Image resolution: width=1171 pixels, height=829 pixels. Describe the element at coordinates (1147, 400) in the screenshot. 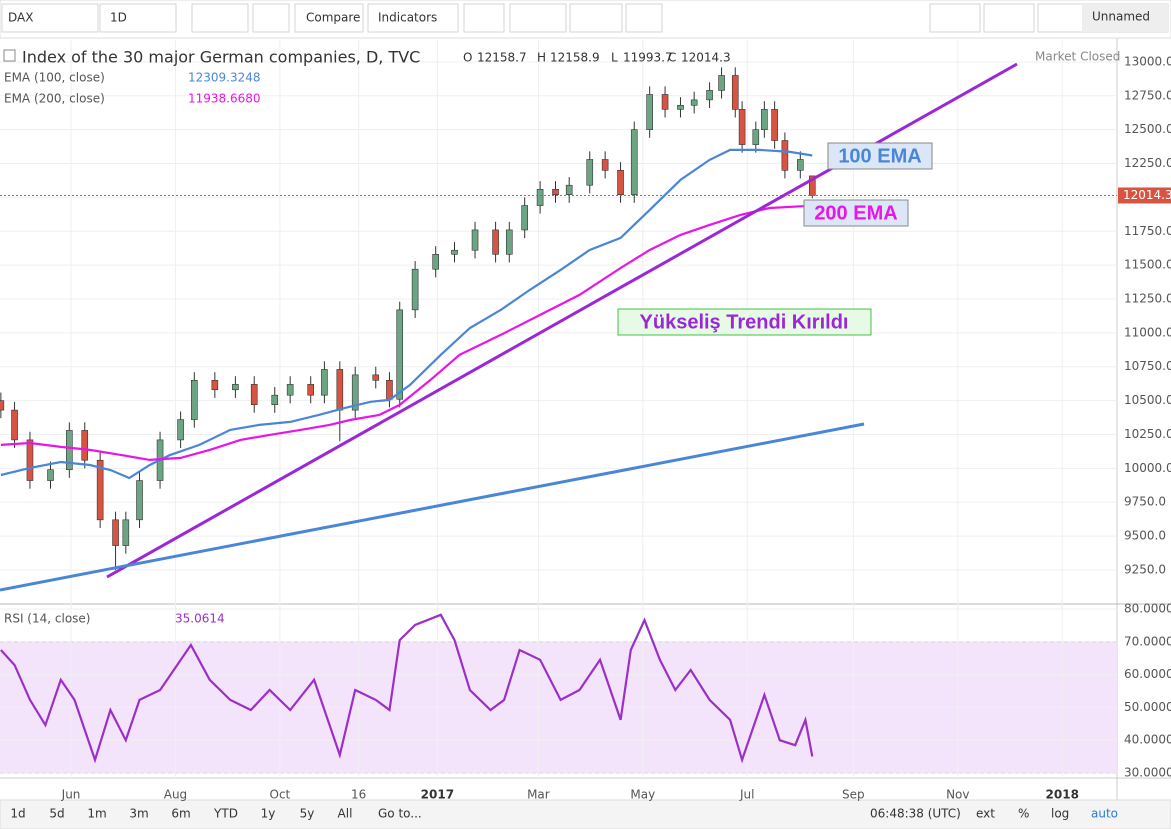

I see `y-tick-label: 10500.0` at that location.